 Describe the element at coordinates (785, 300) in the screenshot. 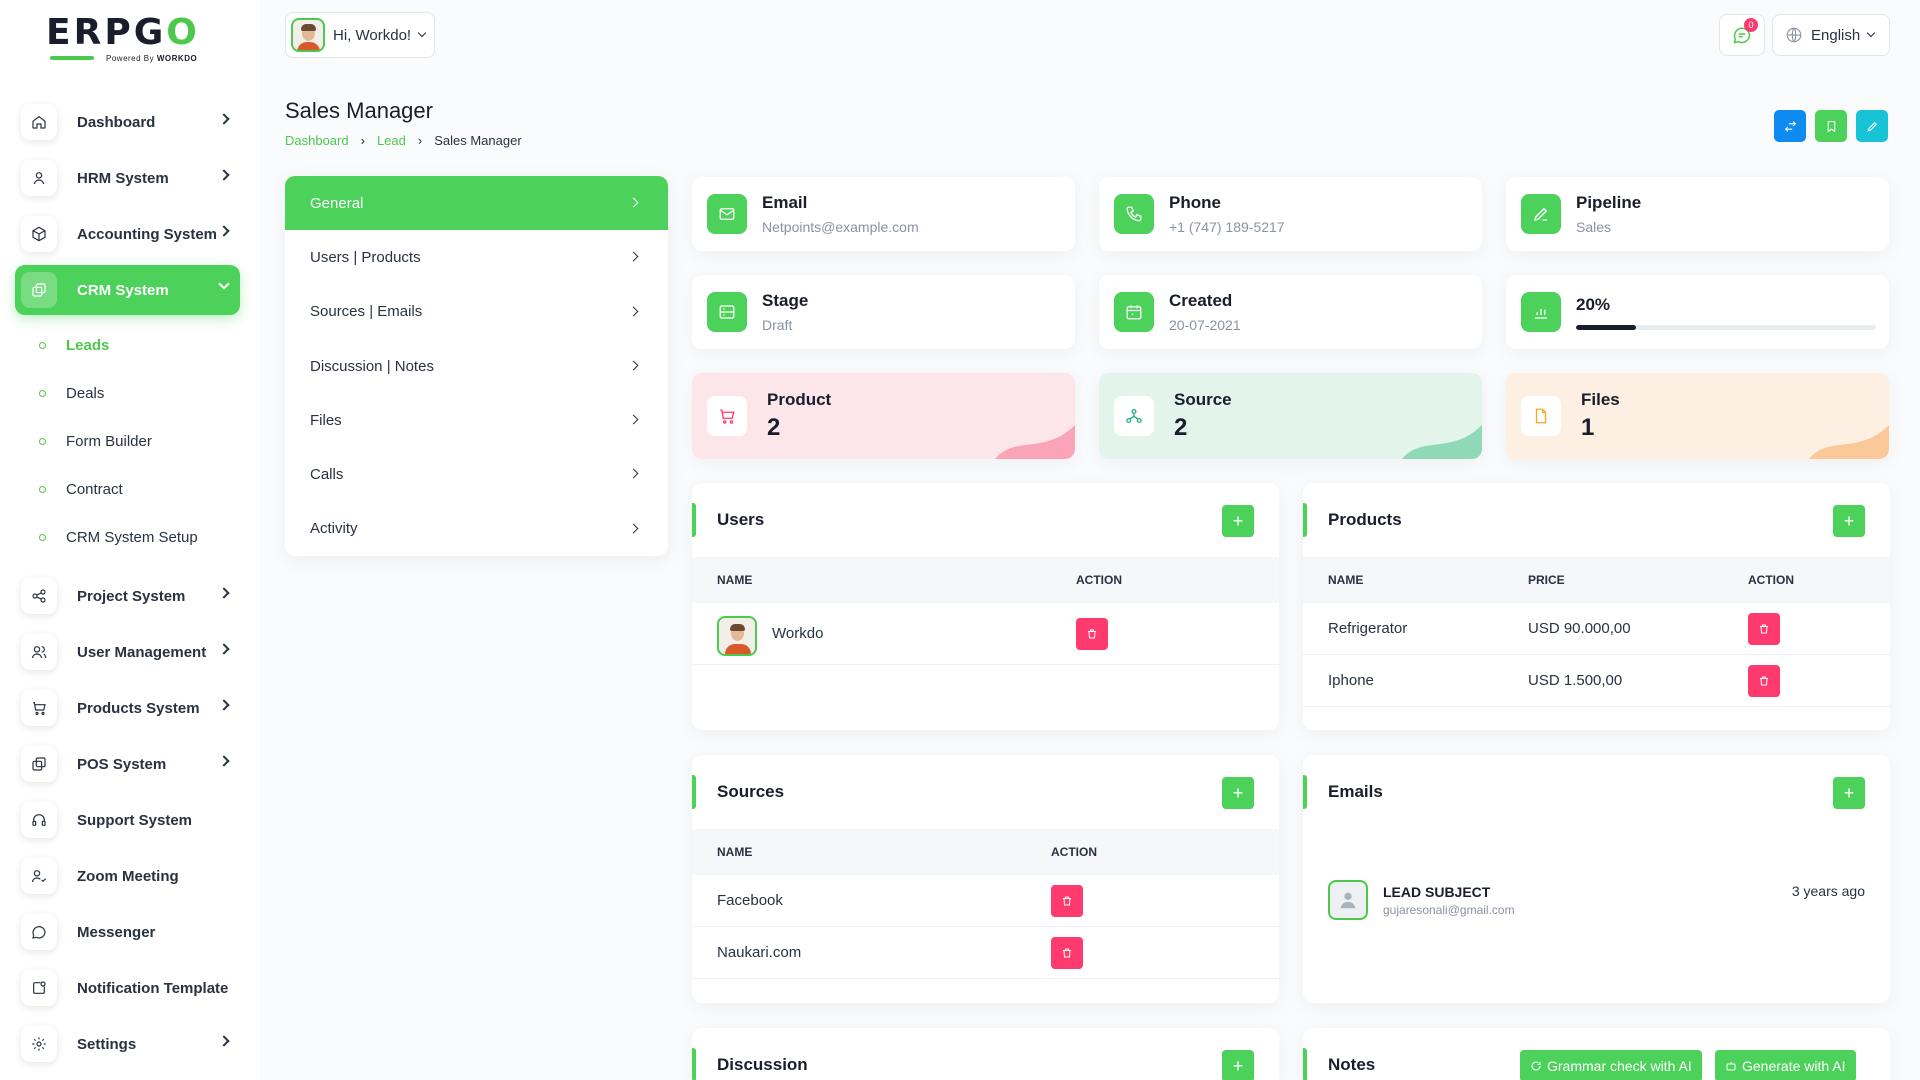

I see `info-title: Stage` at that location.